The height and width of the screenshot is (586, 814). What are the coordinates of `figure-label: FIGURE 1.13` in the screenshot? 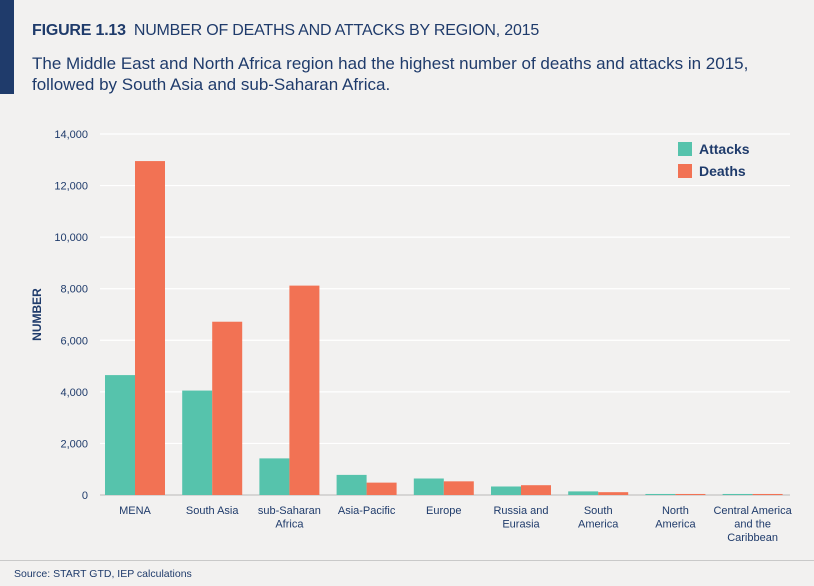 It's located at (79, 30).